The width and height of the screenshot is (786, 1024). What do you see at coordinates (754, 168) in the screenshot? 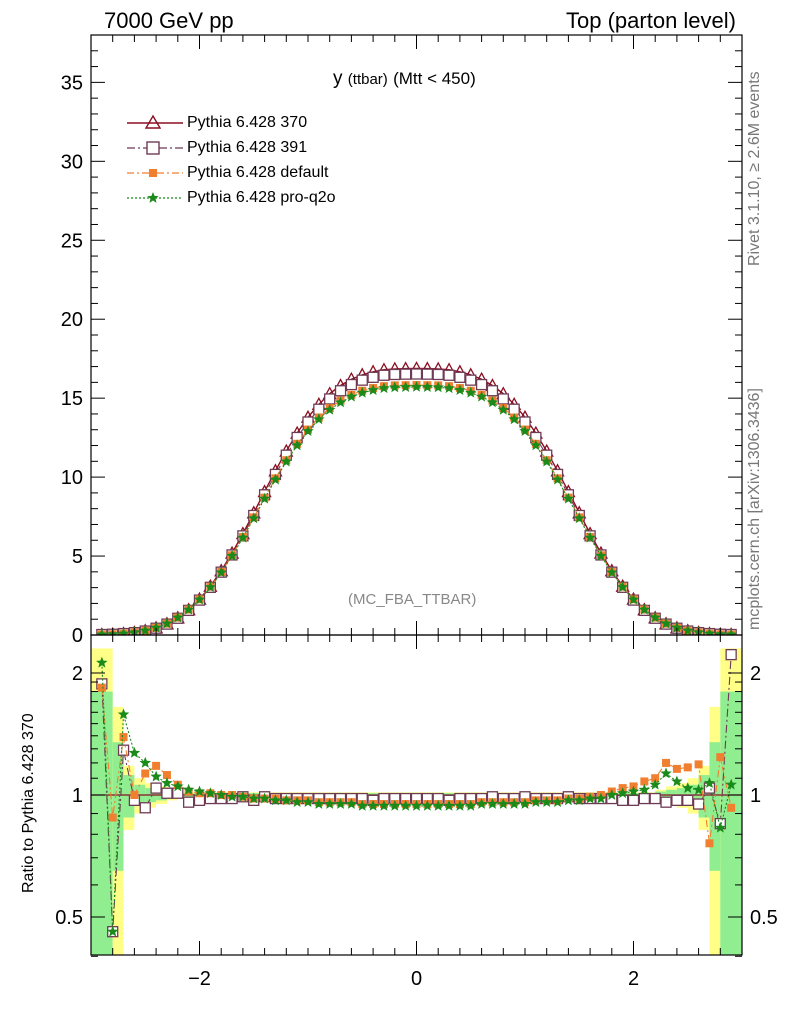
I see `rivet-label: Rivet 3.1.10, ≥ 2.6M events` at bounding box center [754, 168].